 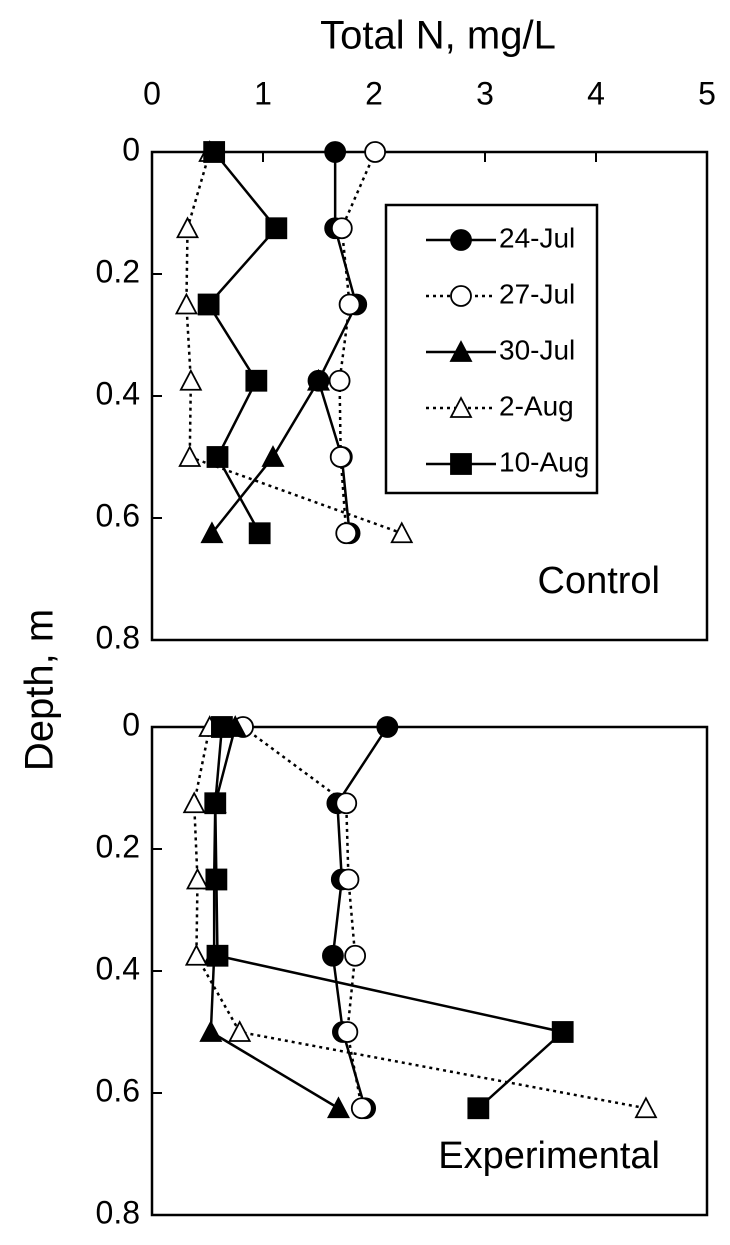 What do you see at coordinates (544, 461) in the screenshot?
I see `legend-label: 10-Aug` at bounding box center [544, 461].